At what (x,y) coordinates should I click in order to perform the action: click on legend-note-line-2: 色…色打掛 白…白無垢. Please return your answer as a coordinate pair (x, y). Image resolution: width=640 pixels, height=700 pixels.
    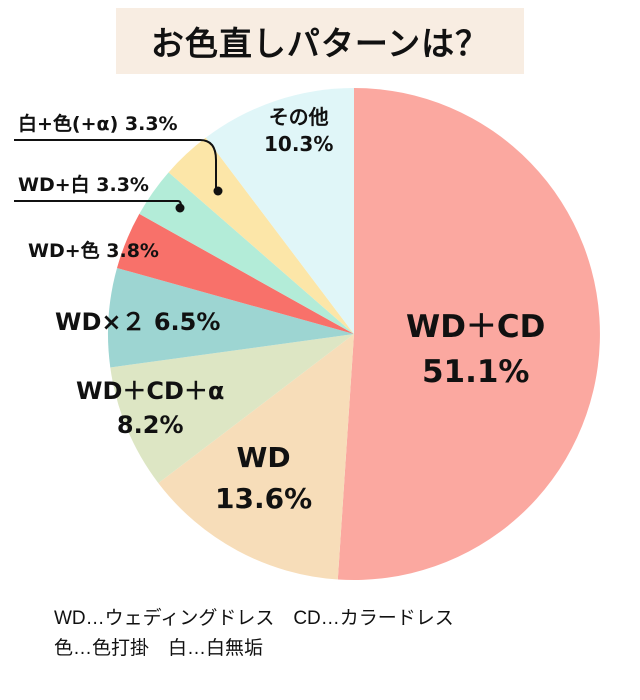
    Looking at the image, I should click on (159, 648).